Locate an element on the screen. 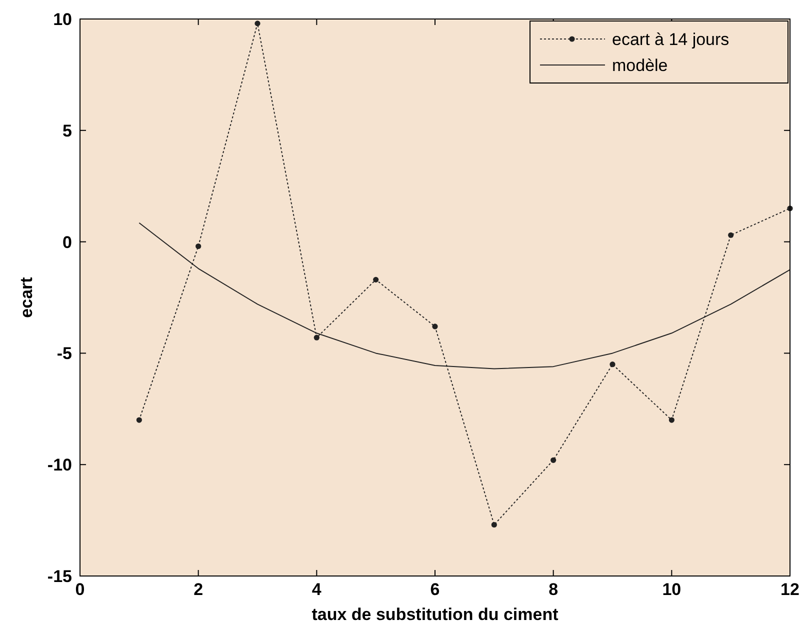 The width and height of the screenshot is (801, 634). x-axis-title: taux de substitution du ciment is located at coordinates (435, 614).